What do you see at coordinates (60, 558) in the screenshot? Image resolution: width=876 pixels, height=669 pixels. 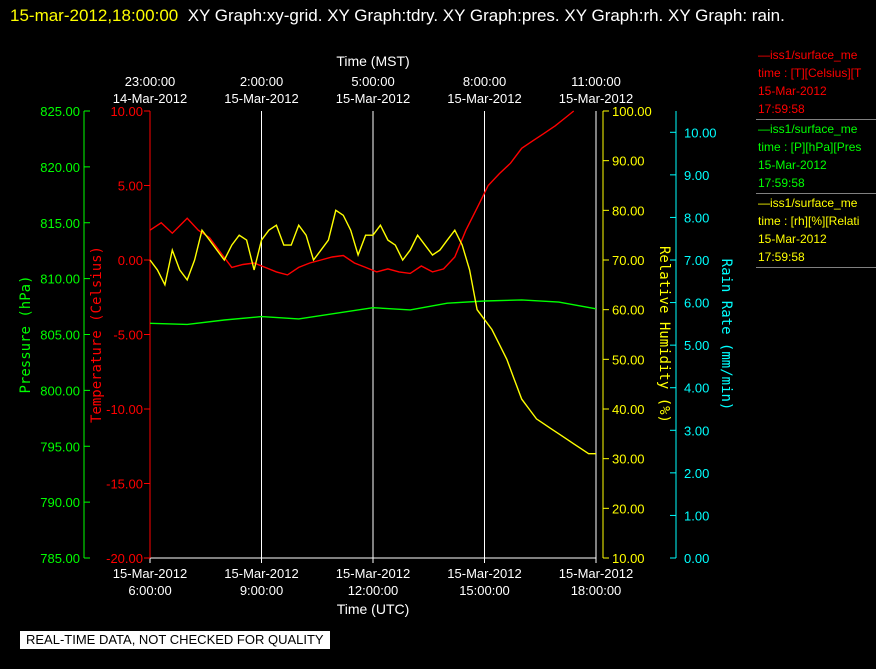 I see `y-tick-label-pressure: 785.00` at bounding box center [60, 558].